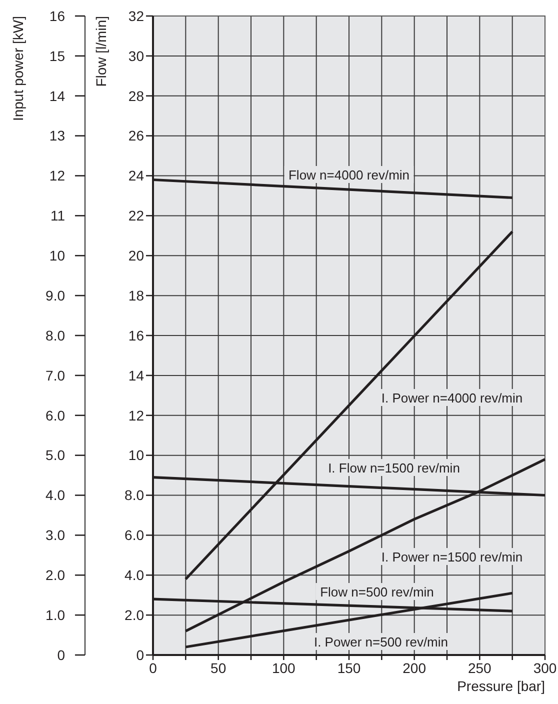 The image size is (558, 704). Describe the element at coordinates (18, 69) in the screenshot. I see `y2-axis-title: Input power [kW]` at that location.